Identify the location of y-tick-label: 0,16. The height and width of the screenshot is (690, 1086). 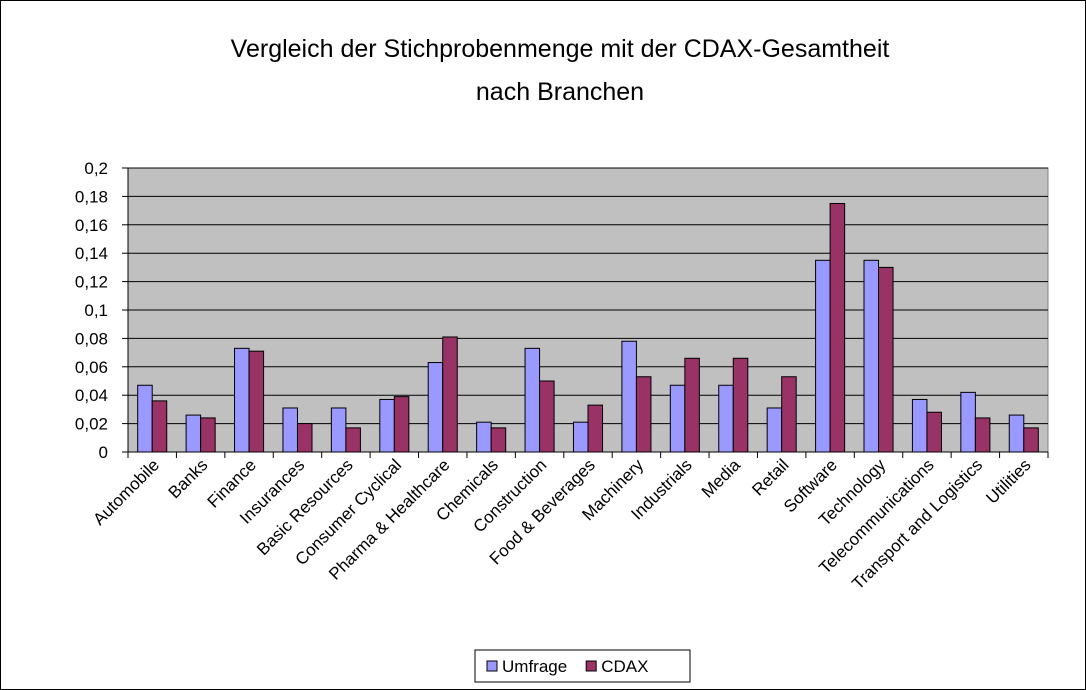
(91, 225).